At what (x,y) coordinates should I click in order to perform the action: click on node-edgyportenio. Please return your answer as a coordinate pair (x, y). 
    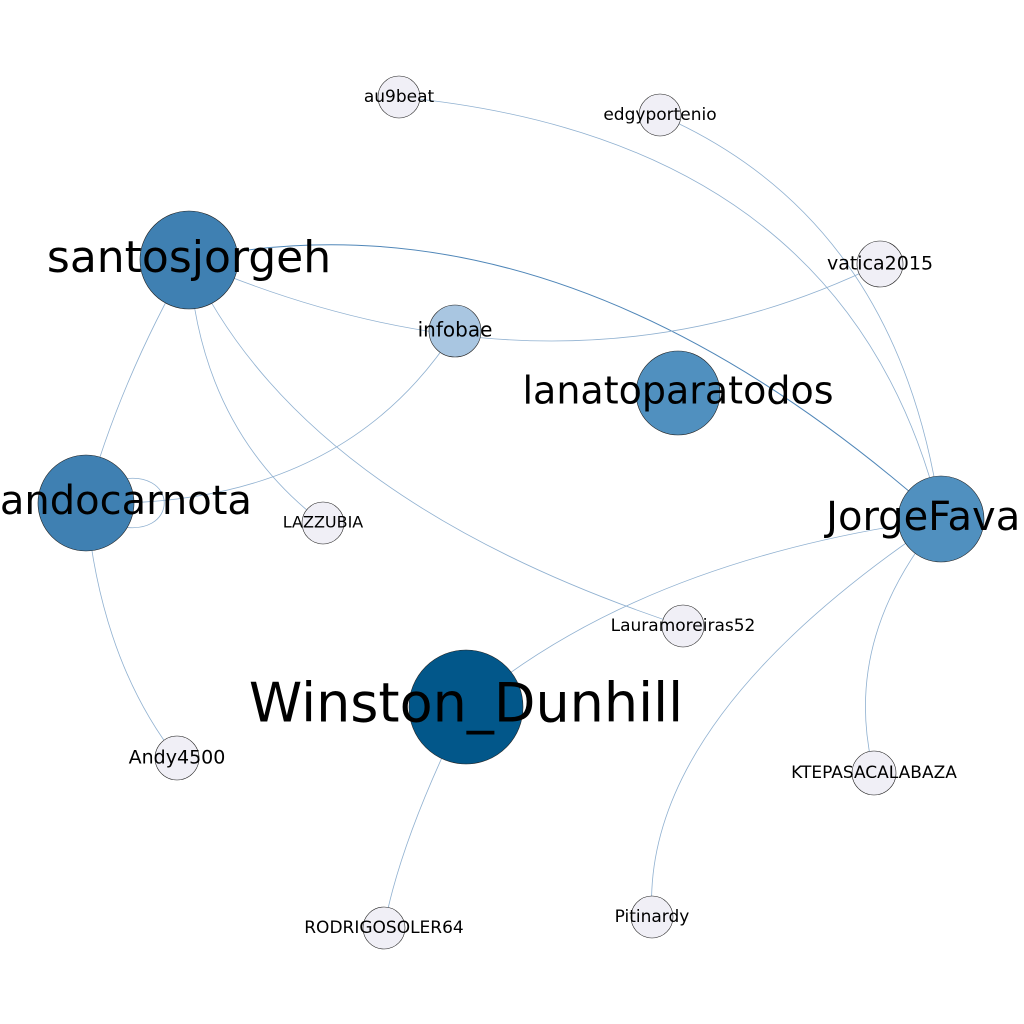
    Looking at the image, I should click on (660, 115).